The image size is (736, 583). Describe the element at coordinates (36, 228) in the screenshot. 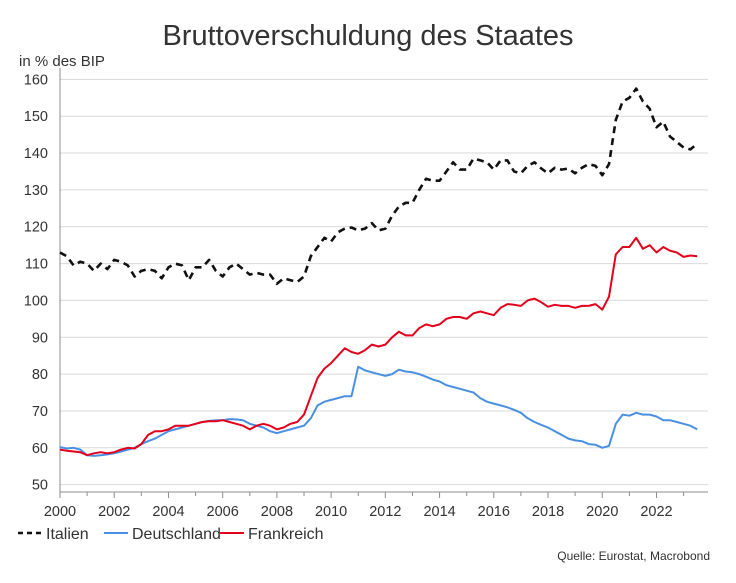

I see `y-tick-label: 120` at that location.